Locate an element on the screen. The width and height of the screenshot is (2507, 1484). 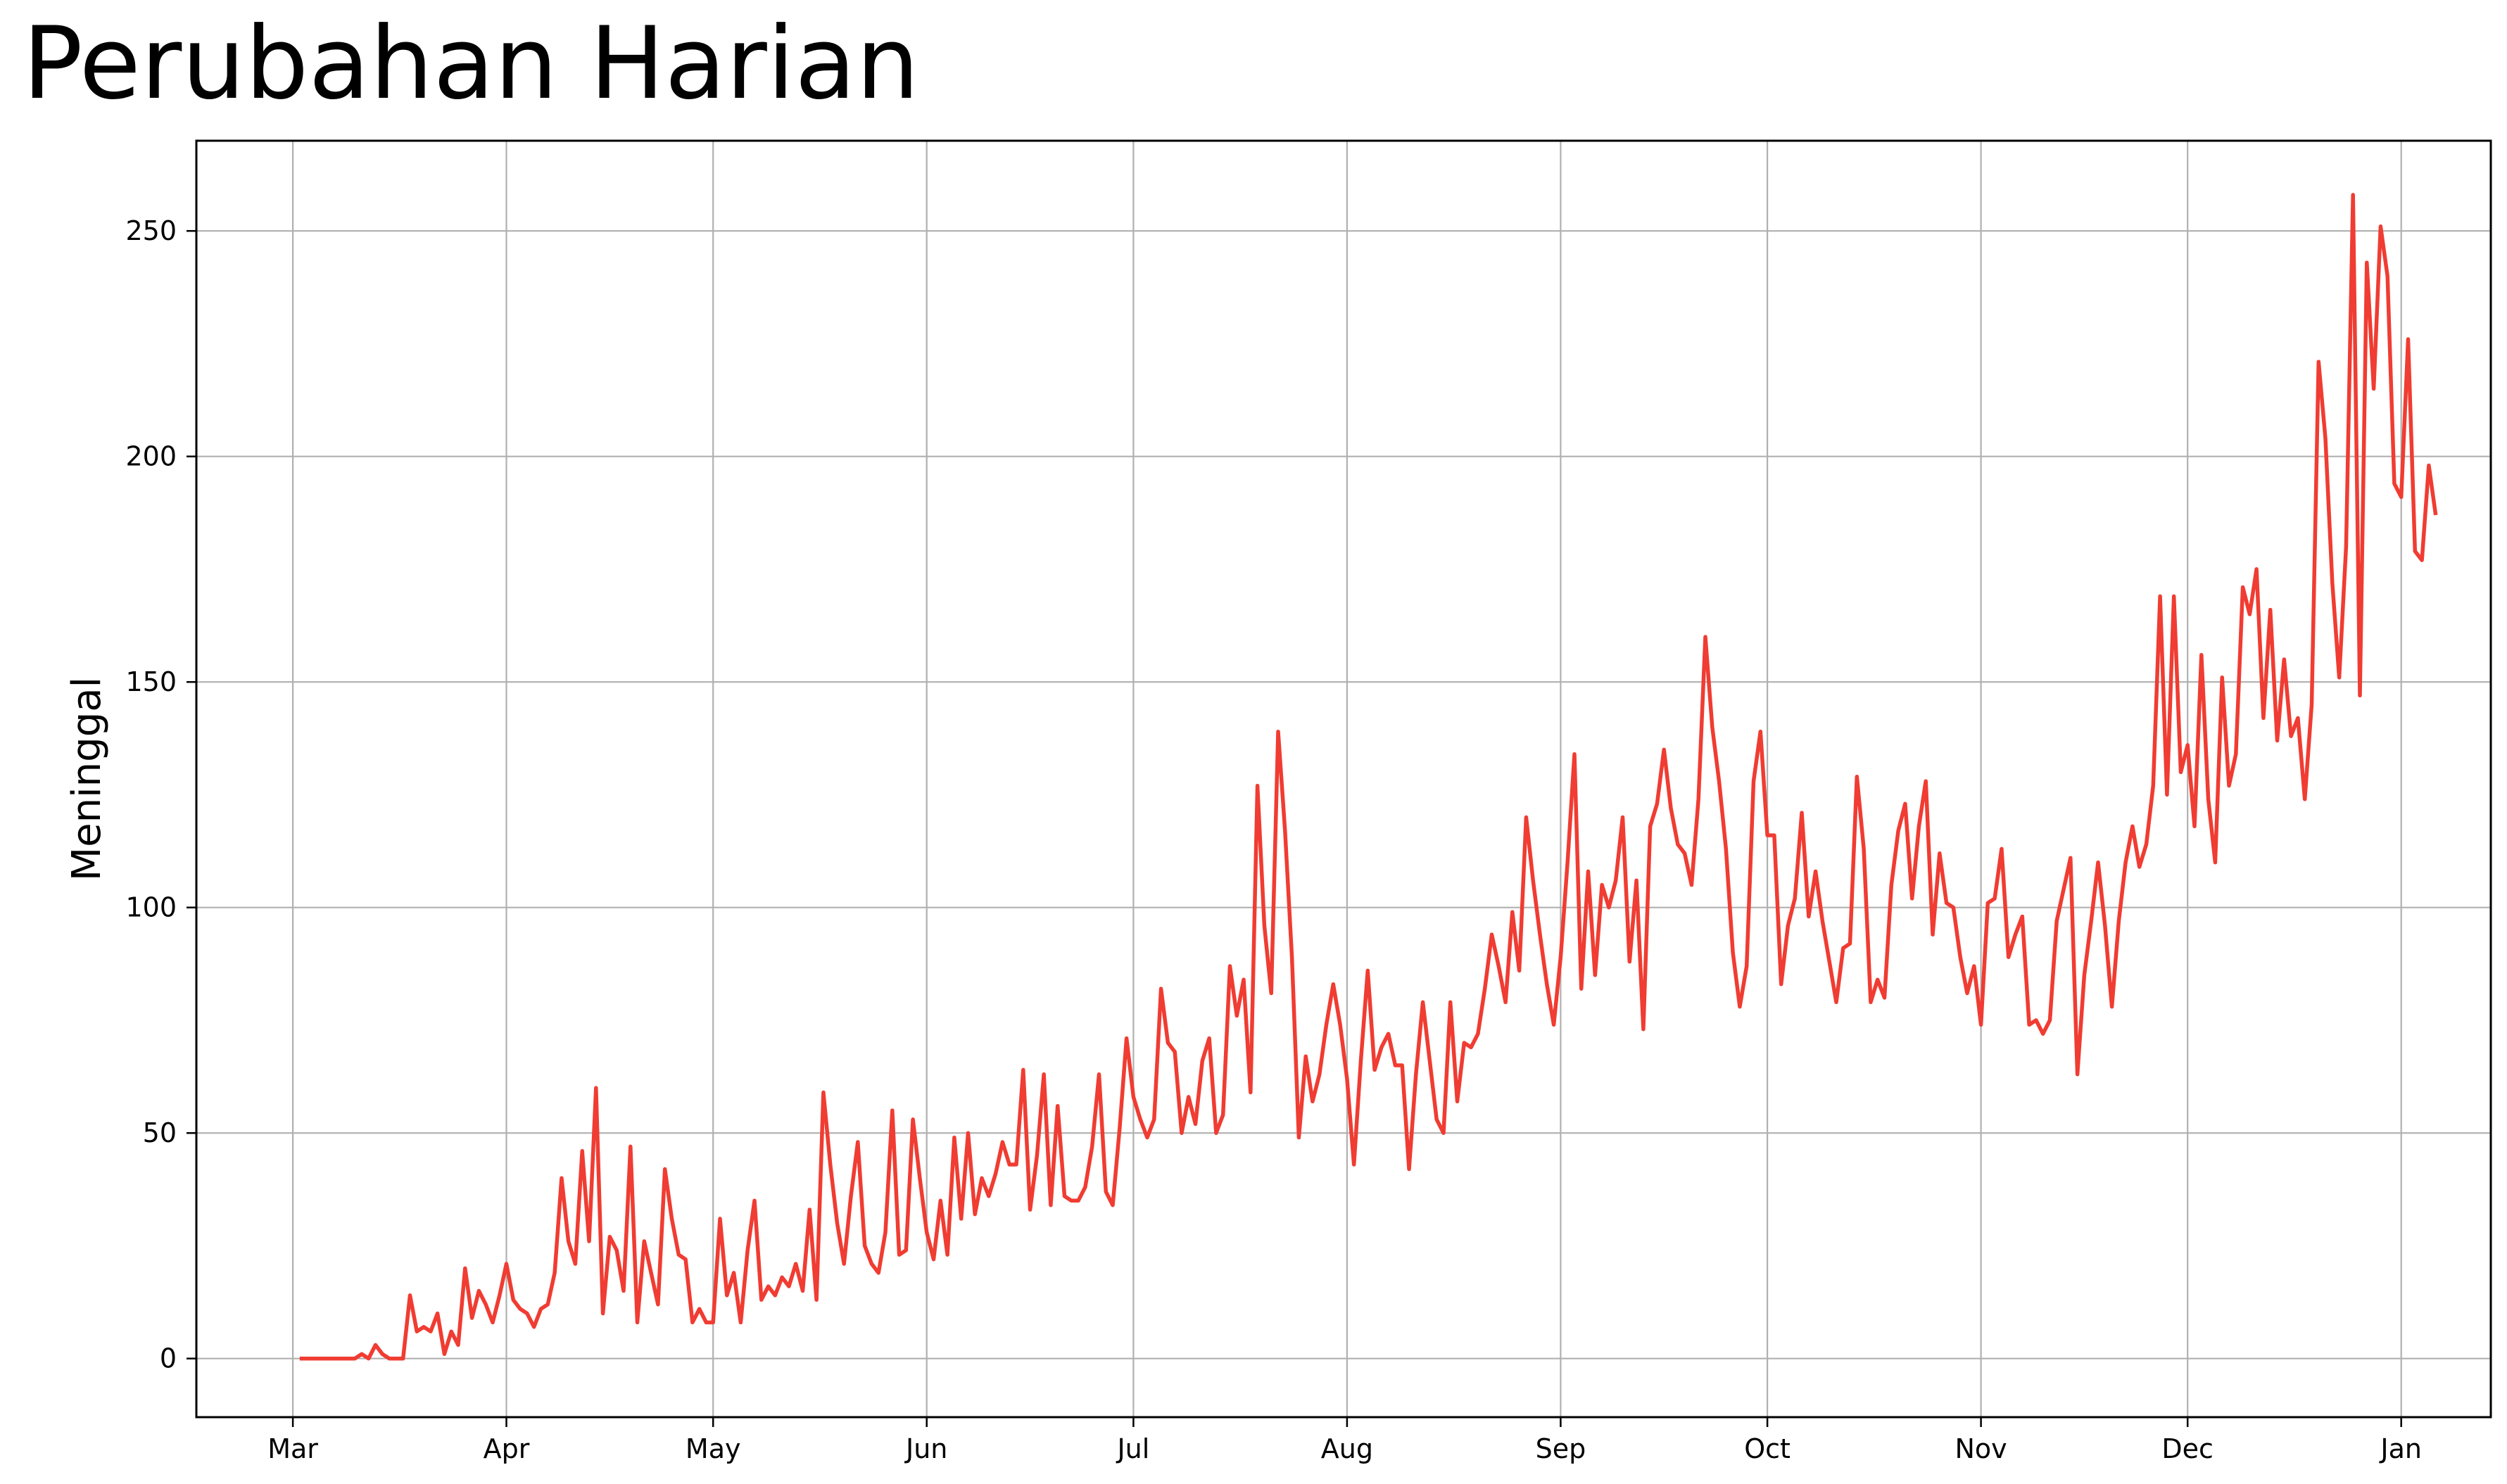
y-axis-label: Meninggal is located at coordinates (87, 779).